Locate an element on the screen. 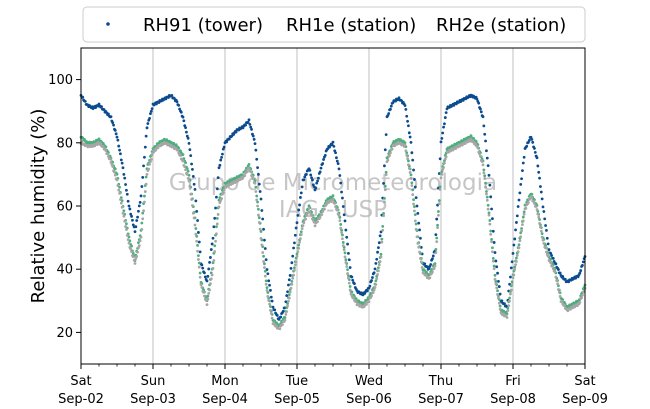 Image resolution: width=650 pixels, height=409 pixels. watermark-line-1: Grupo de Micrometeorologia is located at coordinates (333, 183).